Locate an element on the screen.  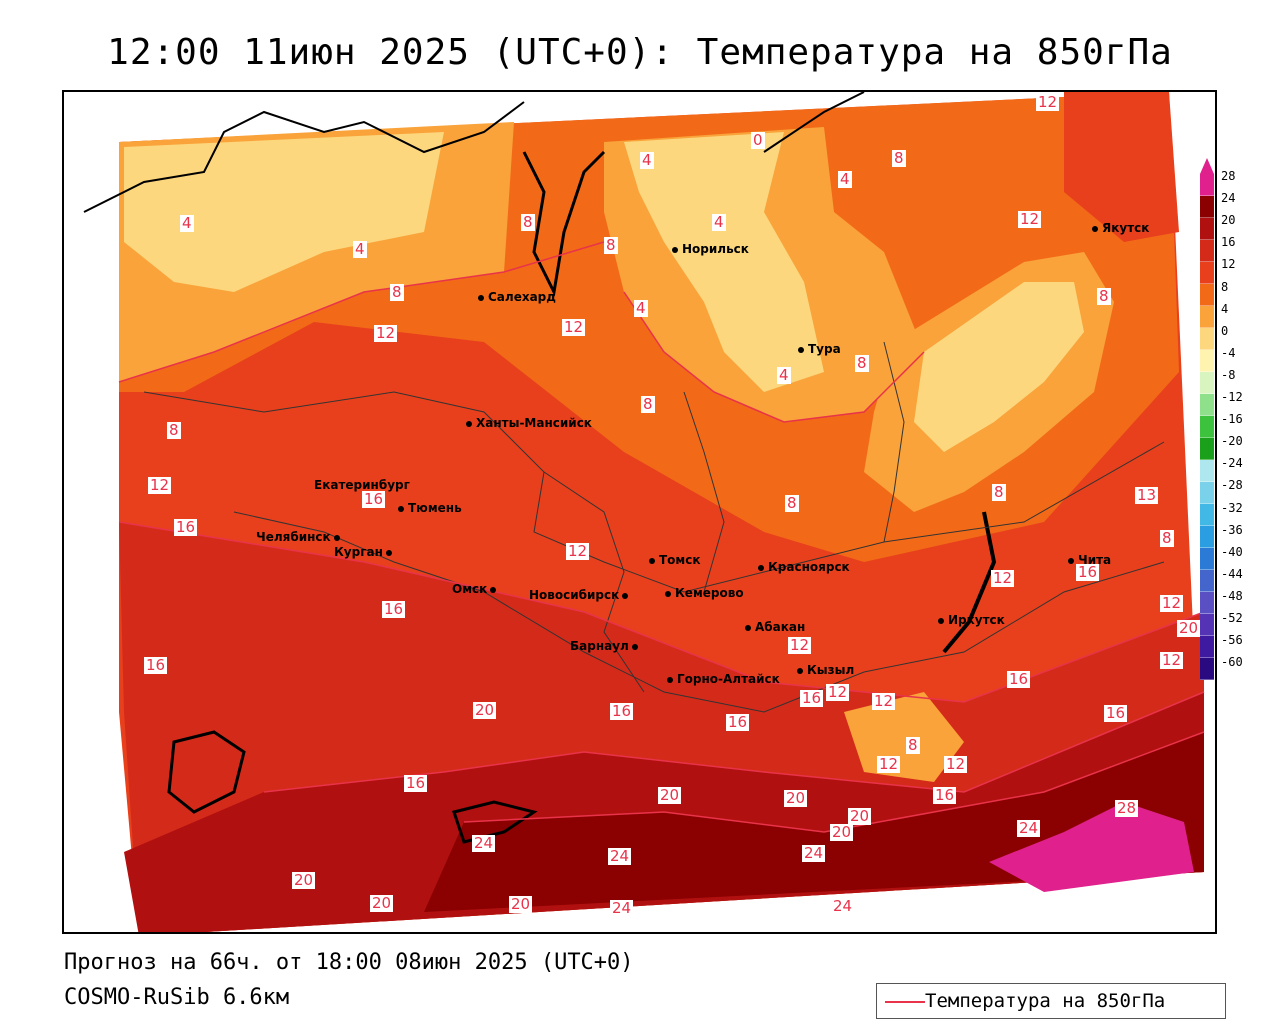
color-scale-tick: -12 is located at coordinates (1232, 397).